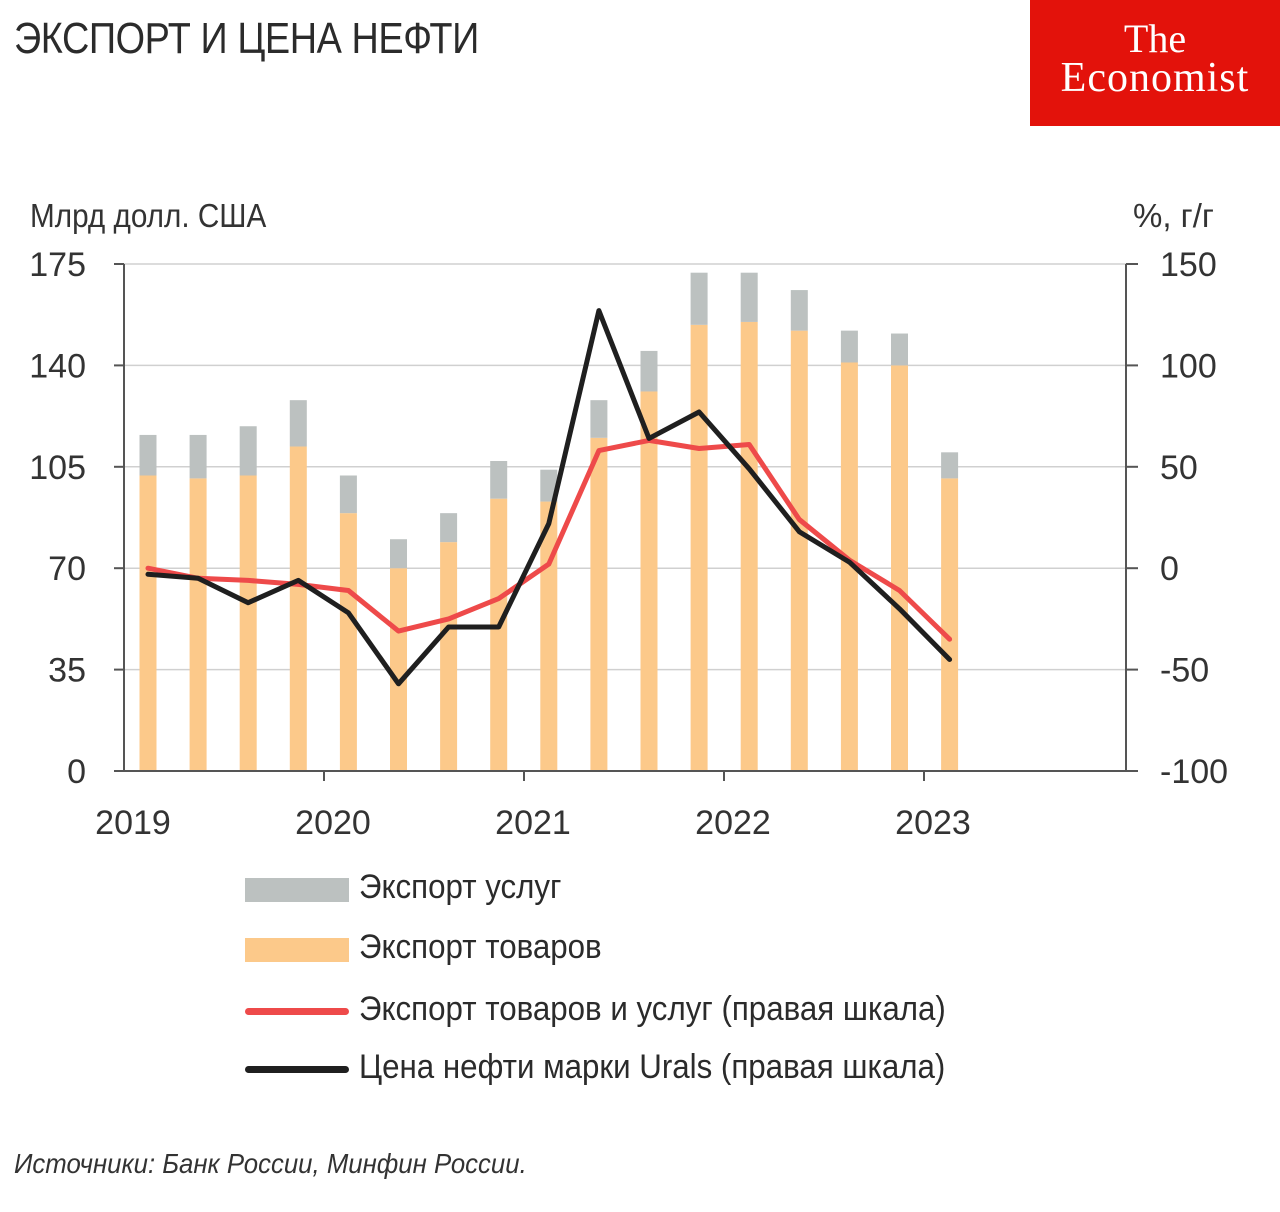 This screenshot has width=1280, height=1212. What do you see at coordinates (460, 887) in the screenshot?
I see `legend-label-services: Экспорт услуг` at bounding box center [460, 887].